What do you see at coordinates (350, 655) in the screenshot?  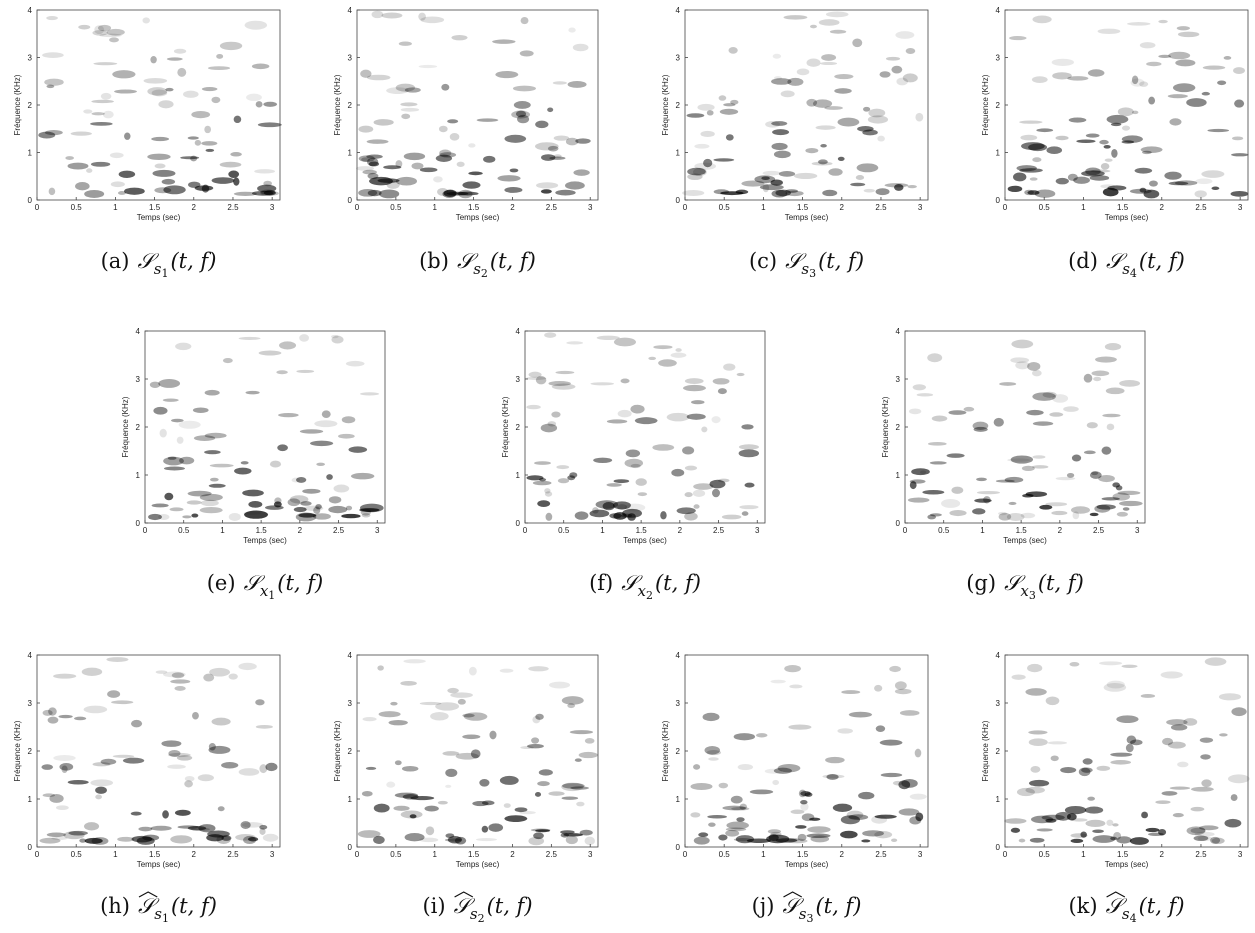 I see `y-tick-label: 4` at bounding box center [350, 655].